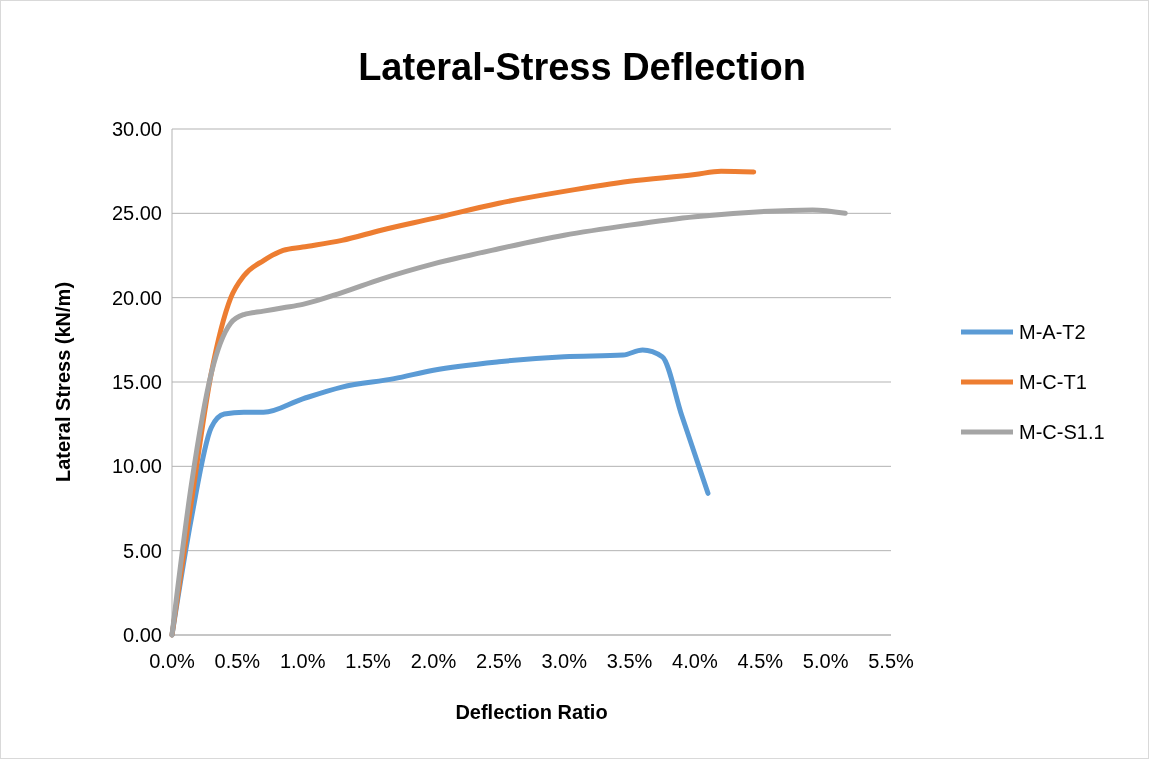  What do you see at coordinates (302, 661) in the screenshot?
I see `x-tick-label: 1.0%` at bounding box center [302, 661].